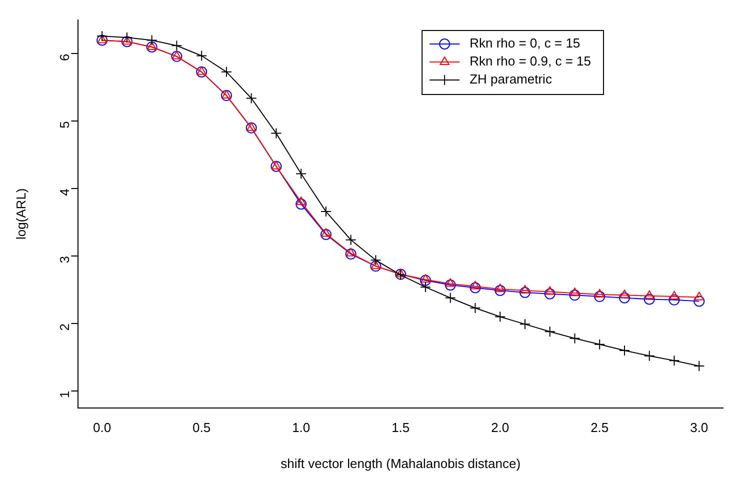 Image resolution: width=729 pixels, height=484 pixels. Describe the element at coordinates (500, 428) in the screenshot. I see `x-tick-label: 2.0` at that location.